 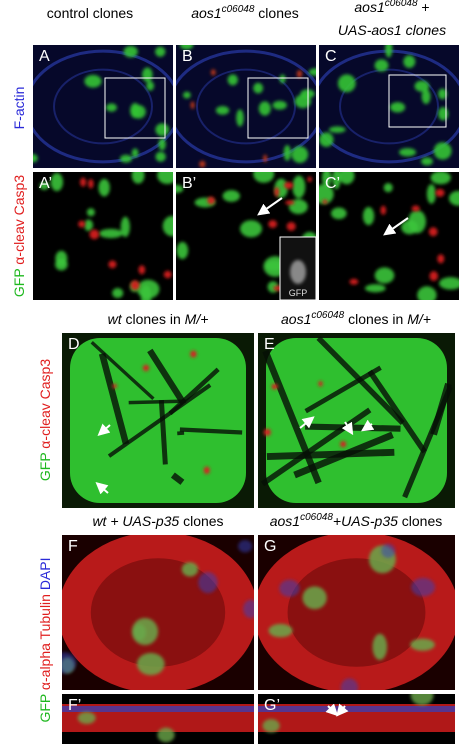 What do you see at coordinates (269, 344) in the screenshot?
I see `panel-letter: E` at bounding box center [269, 344].